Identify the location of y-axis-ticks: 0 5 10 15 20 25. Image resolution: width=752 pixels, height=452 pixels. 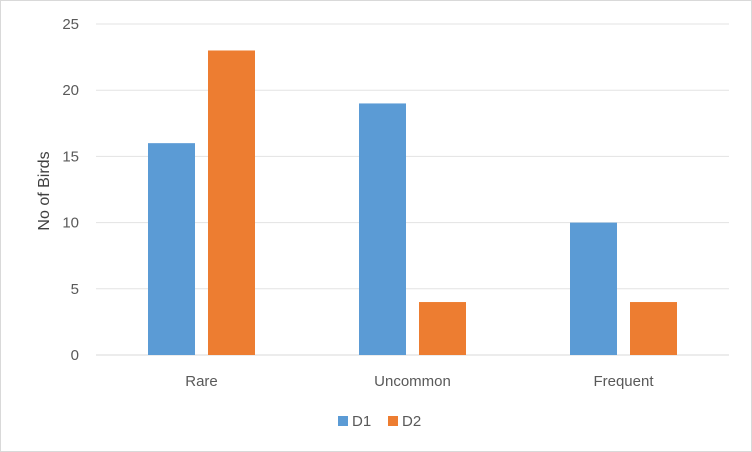
(70, 190).